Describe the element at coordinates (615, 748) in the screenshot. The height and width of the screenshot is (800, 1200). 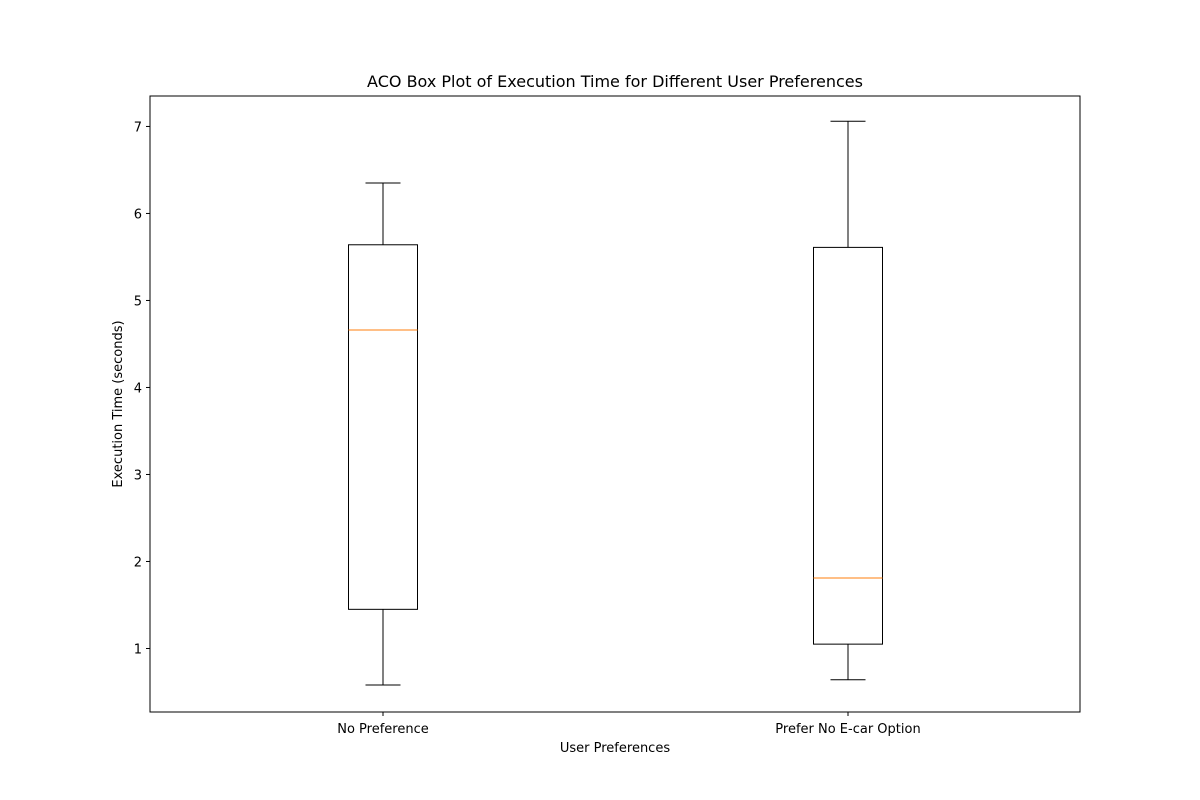
I see `x-axis-label: User Preferences` at that location.